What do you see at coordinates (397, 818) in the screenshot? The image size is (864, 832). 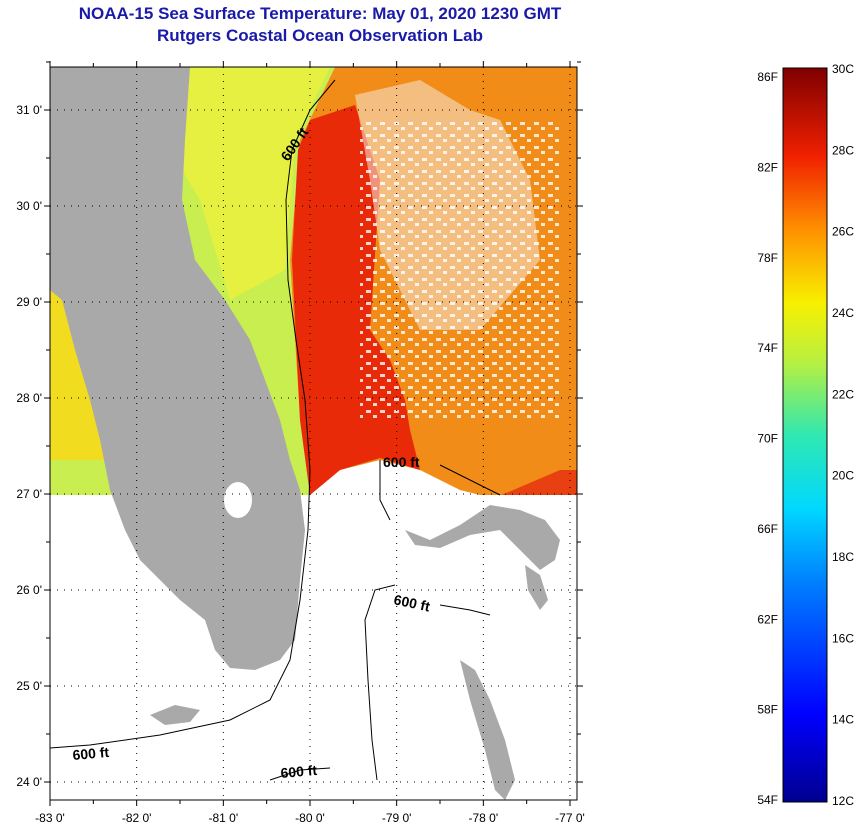 I see `lon-tick-label: -79 0'` at bounding box center [397, 818].